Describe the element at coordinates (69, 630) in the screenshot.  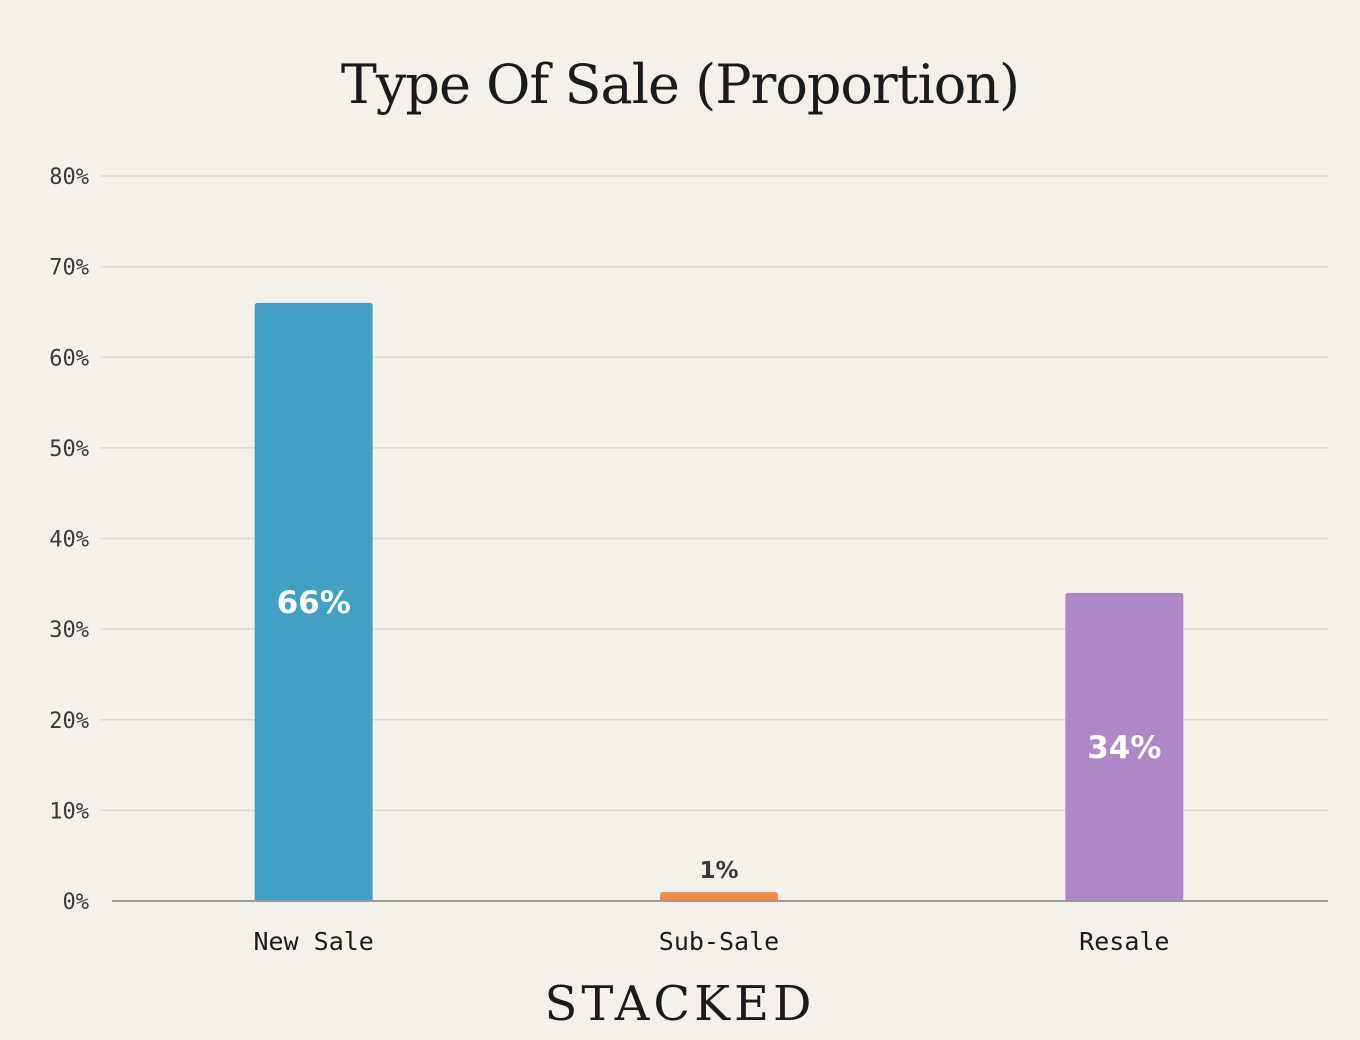
I see `y-tick-label: 30%` at that location.